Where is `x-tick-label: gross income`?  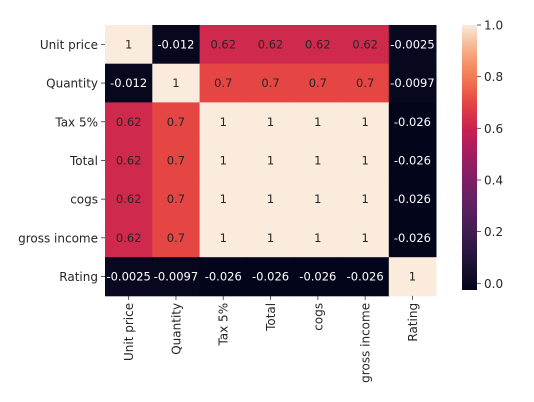 x-tick-label: gross income is located at coordinates (366, 343).